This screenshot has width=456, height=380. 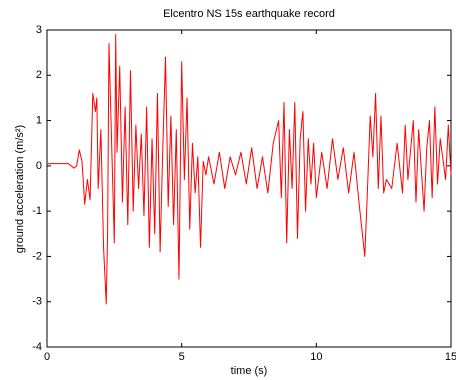 I want to click on y-tick-label: -4, so click(x=37, y=347).